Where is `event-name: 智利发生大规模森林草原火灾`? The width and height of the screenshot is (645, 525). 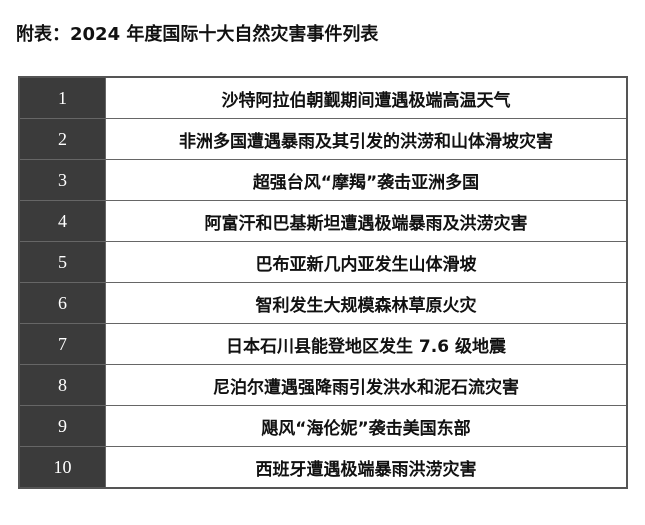 event-name: 智利发生大规模森林草原火灾 is located at coordinates (366, 303).